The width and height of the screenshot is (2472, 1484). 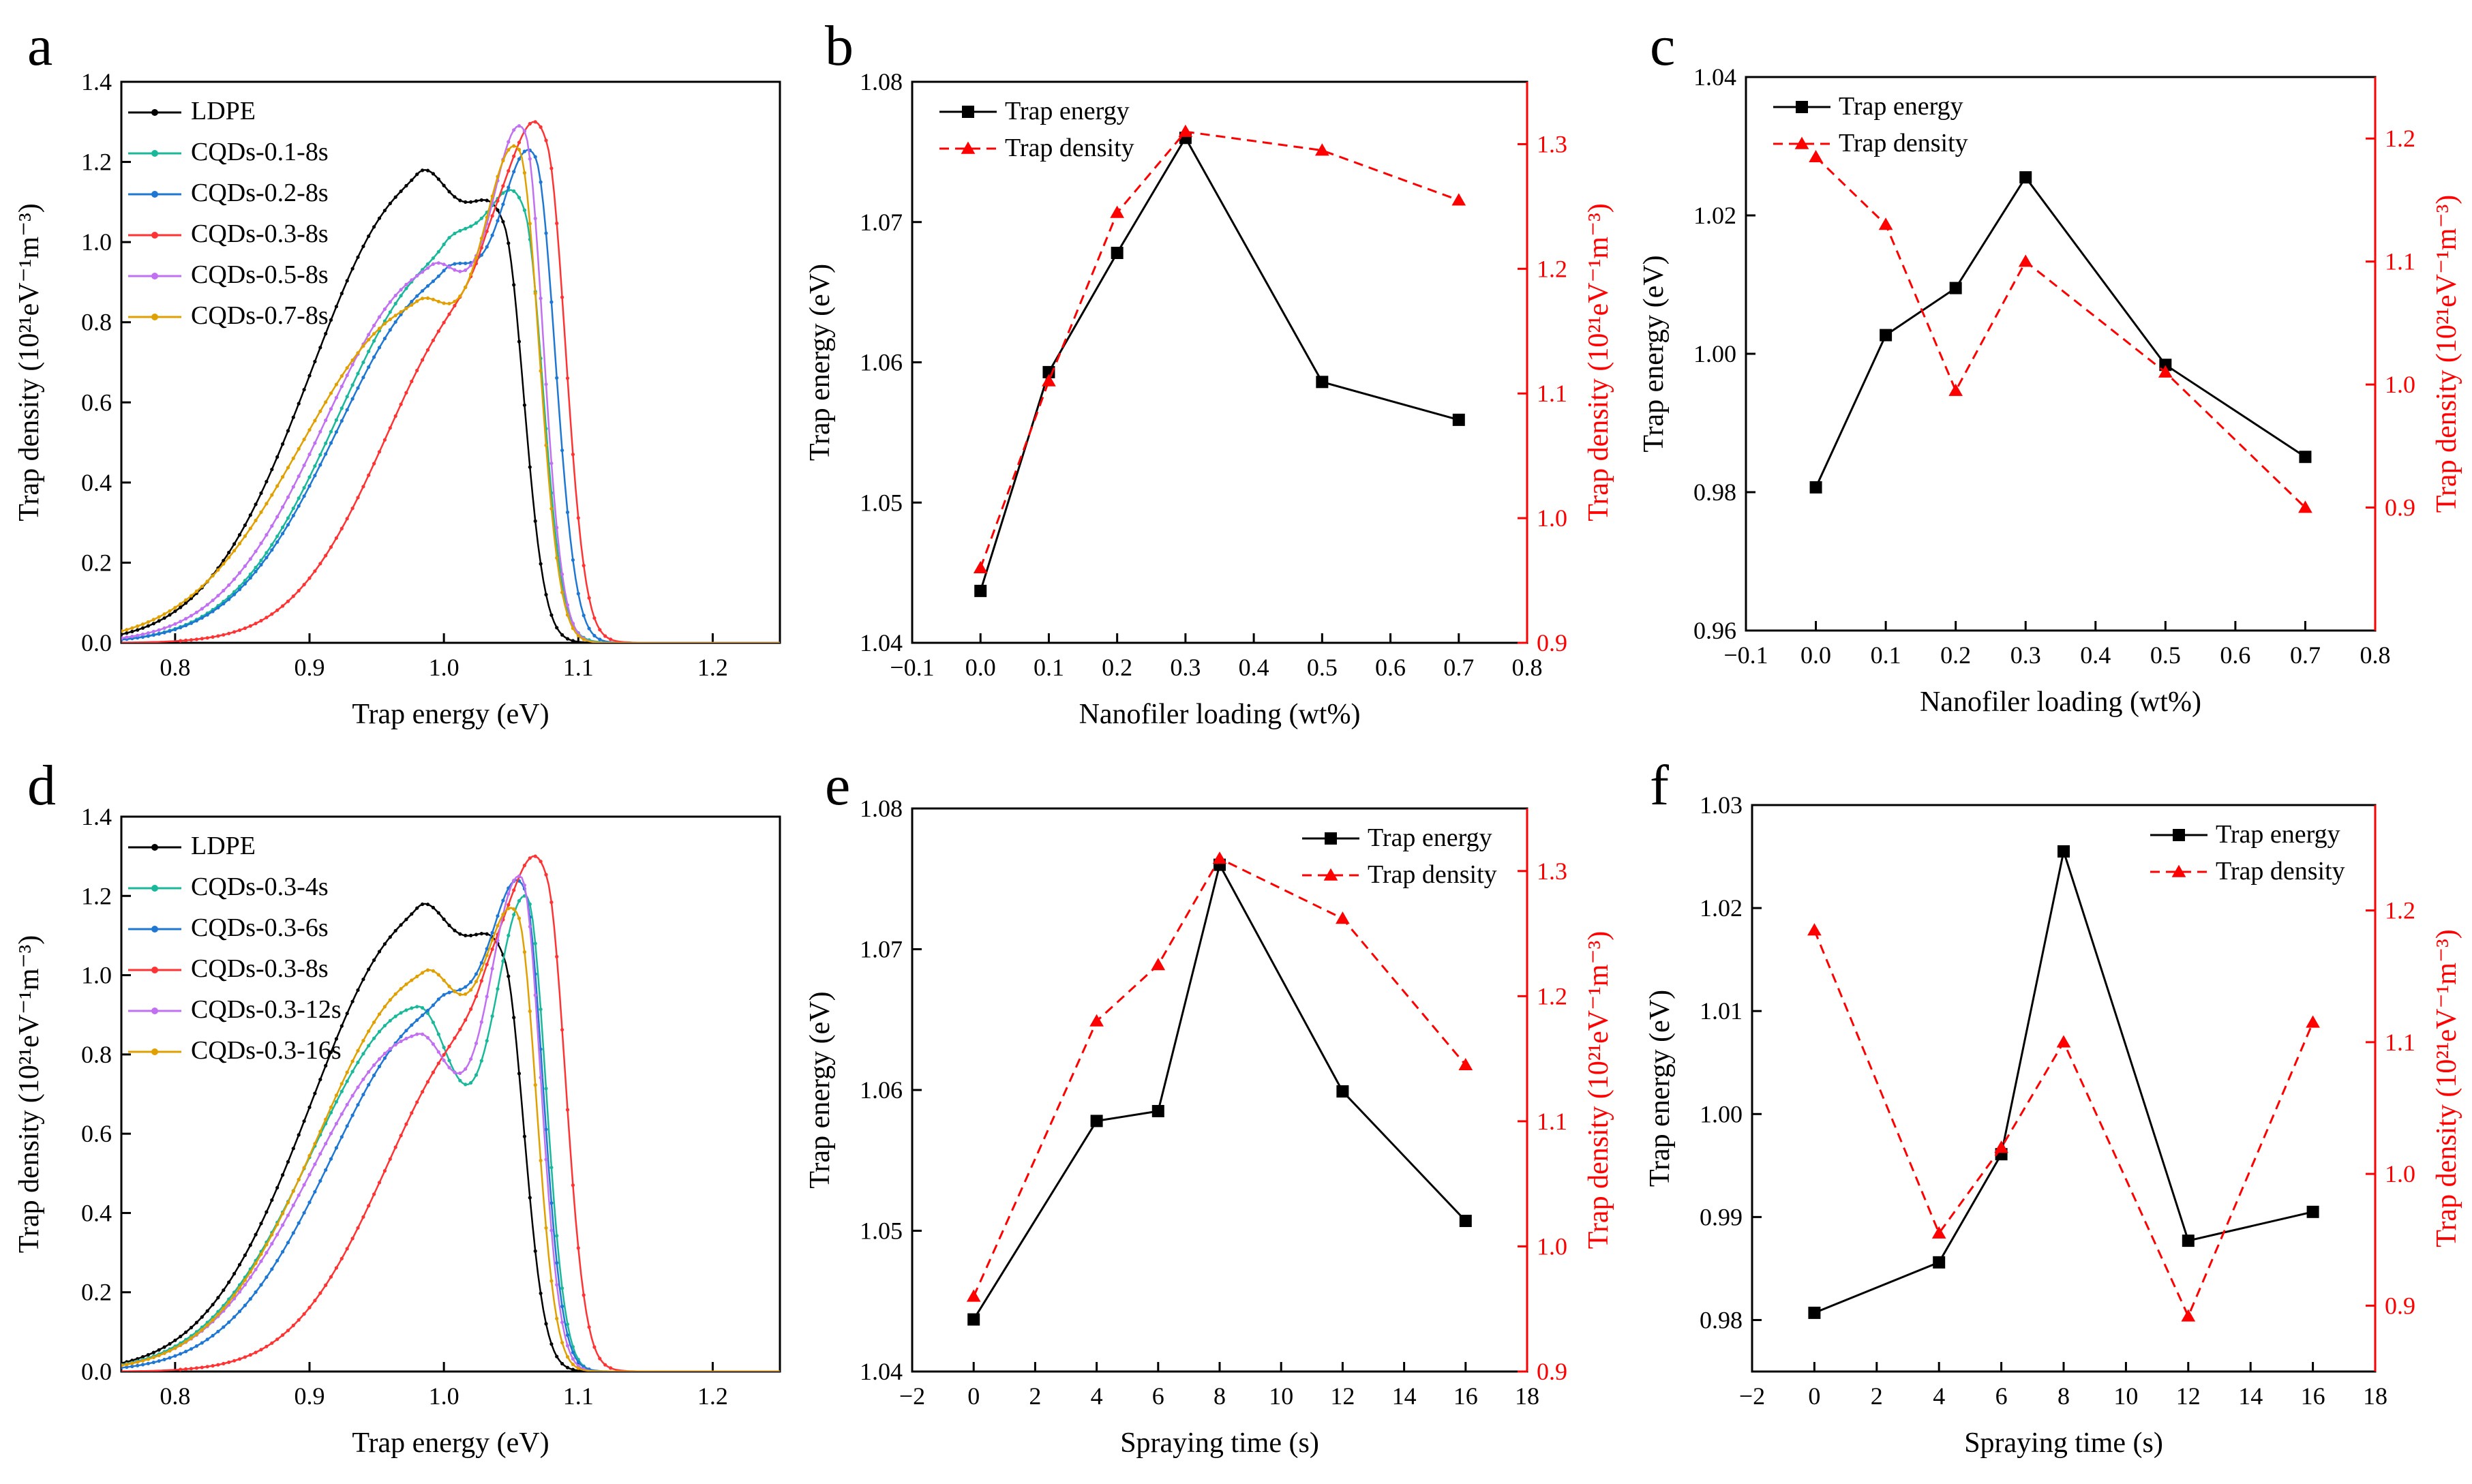 I want to click on x-tick-label: 0.8, so click(x=175, y=667).